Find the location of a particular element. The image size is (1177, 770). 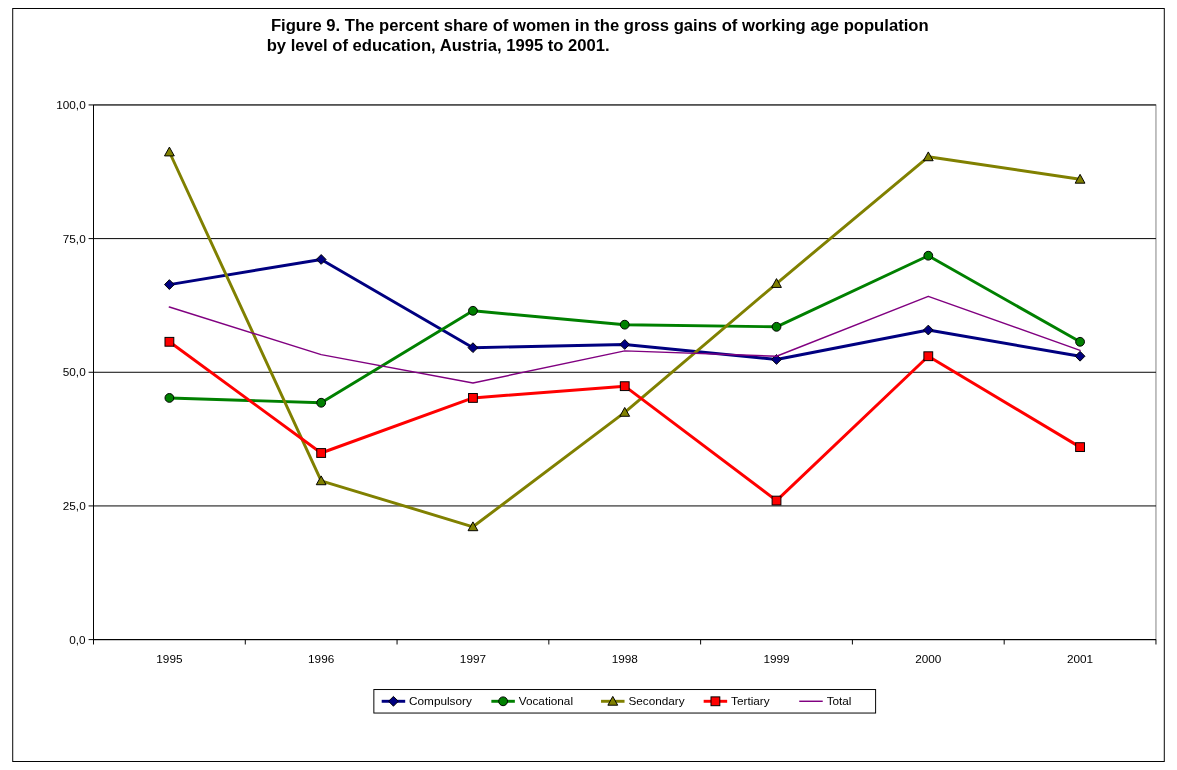

x-tick-label: 1995 is located at coordinates (169, 659).